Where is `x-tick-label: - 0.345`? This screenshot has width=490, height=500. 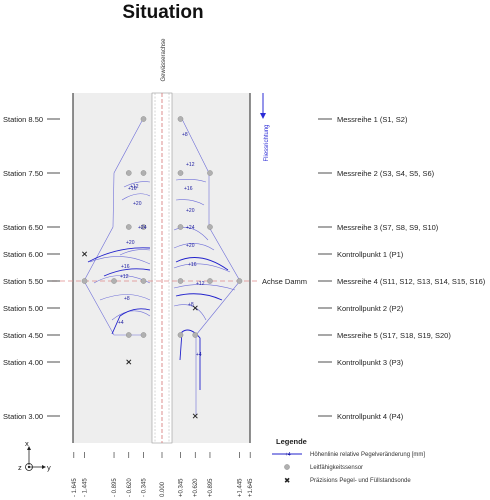 x-tick-label: - 0.345 is located at coordinates (145, 487).